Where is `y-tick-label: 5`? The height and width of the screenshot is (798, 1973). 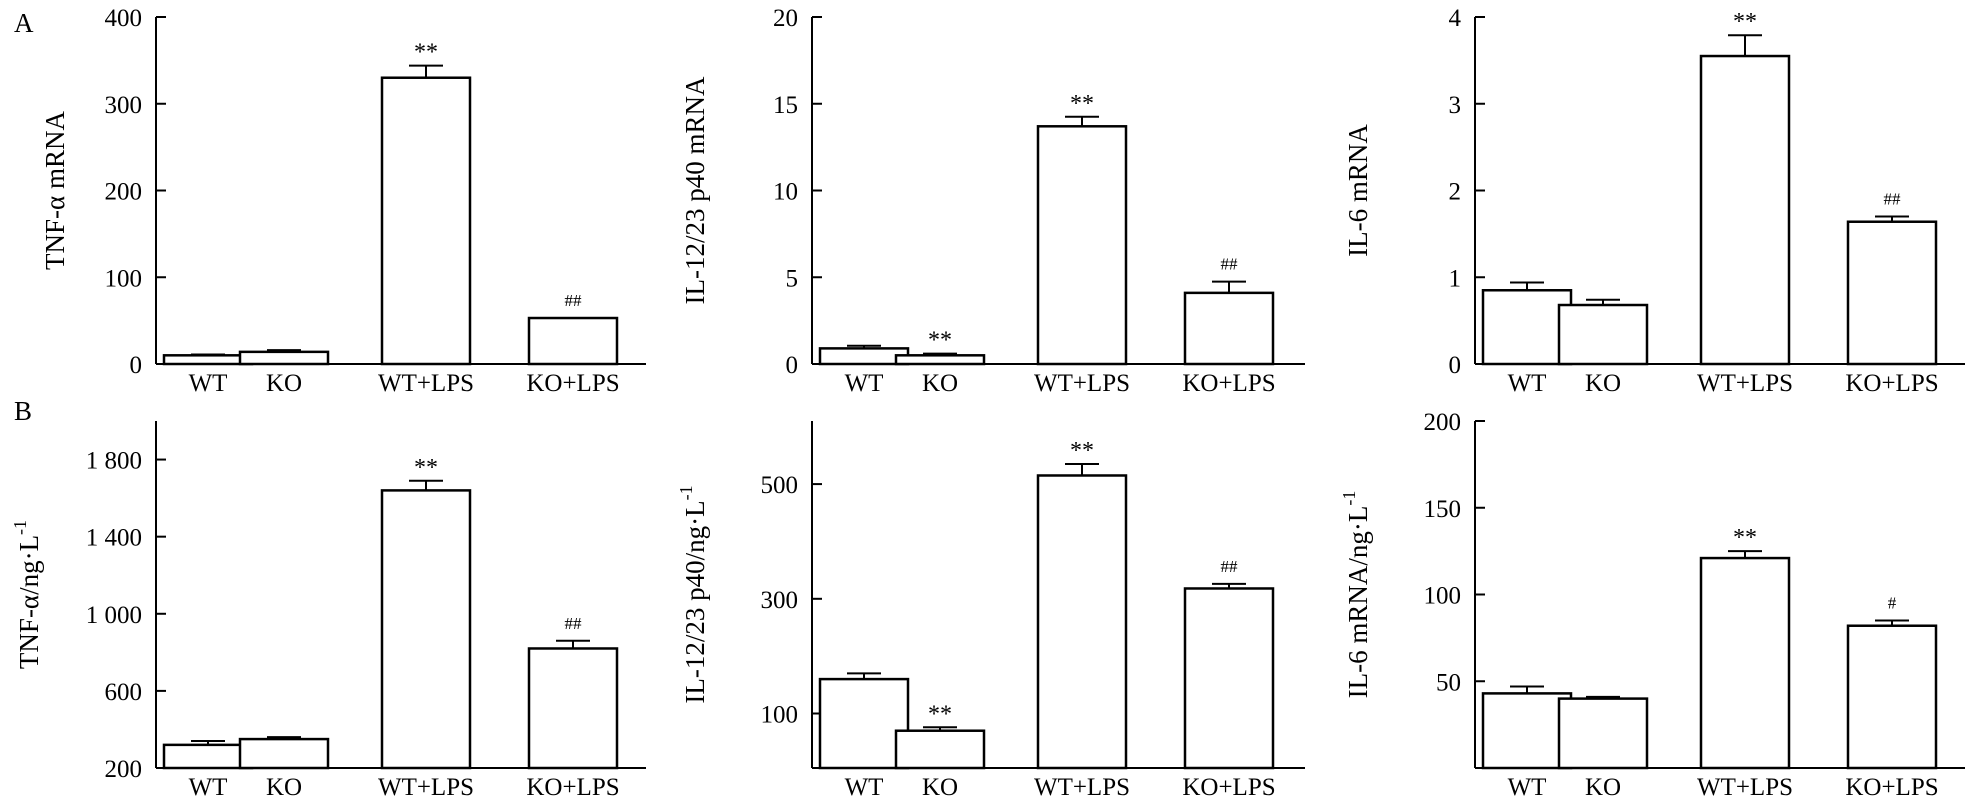 y-tick-label: 5 is located at coordinates (792, 278).